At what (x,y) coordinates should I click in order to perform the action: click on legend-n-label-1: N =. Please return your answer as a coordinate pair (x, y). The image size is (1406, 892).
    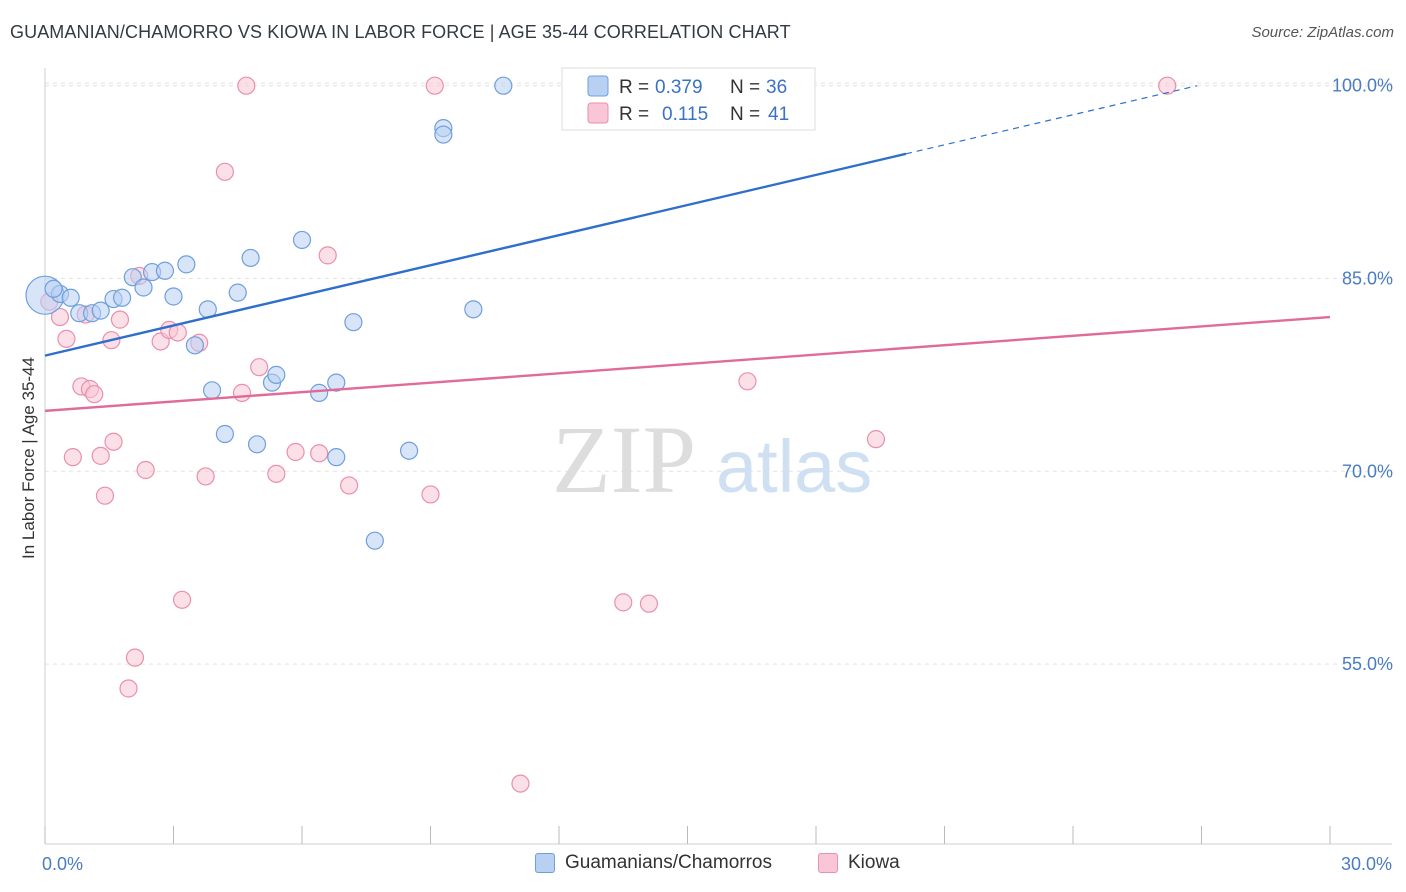
    Looking at the image, I should click on (745, 87).